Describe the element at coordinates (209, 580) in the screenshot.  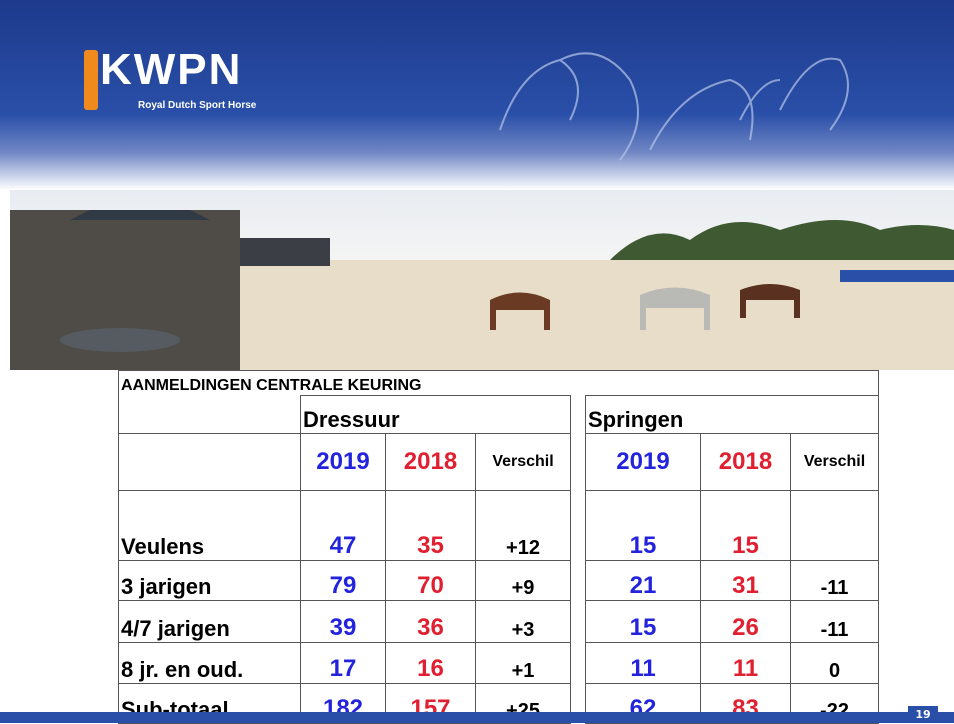
I see `row-label: 3 jarigen` at that location.